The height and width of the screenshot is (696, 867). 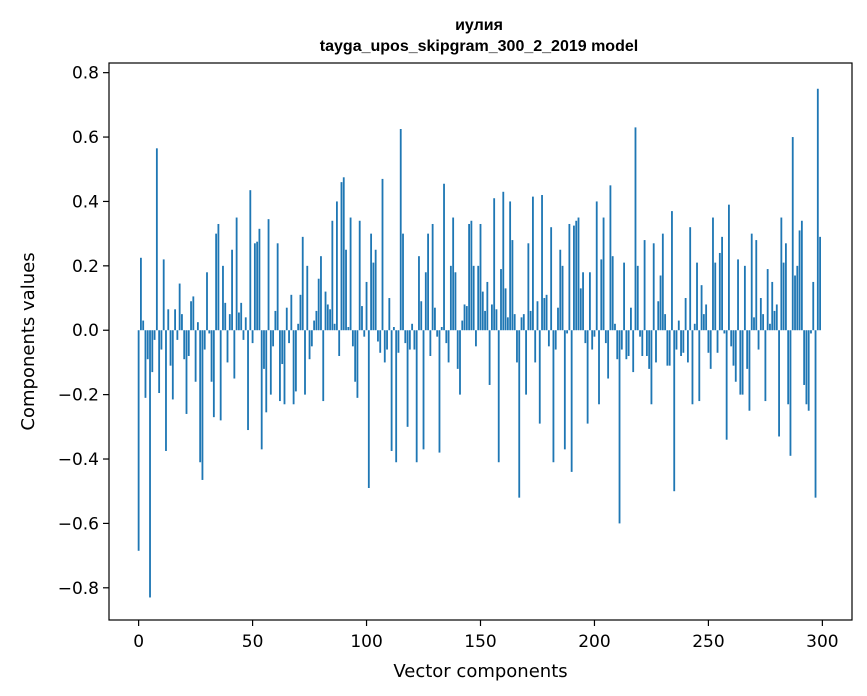 What do you see at coordinates (28, 341) in the screenshot?
I see `y-axis-label: Components values` at bounding box center [28, 341].